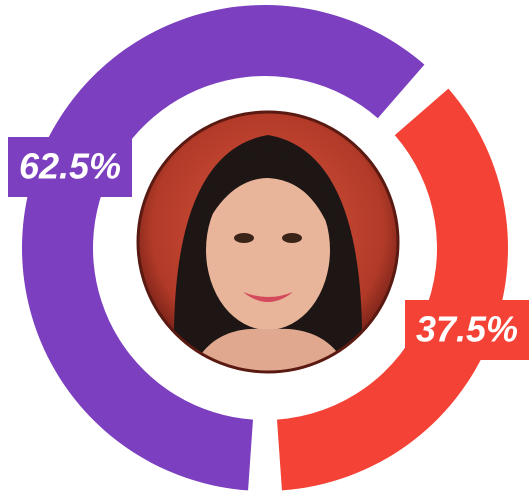 This screenshot has width=531, height=495. I want to click on value-label: 37.5%, so click(467, 329).